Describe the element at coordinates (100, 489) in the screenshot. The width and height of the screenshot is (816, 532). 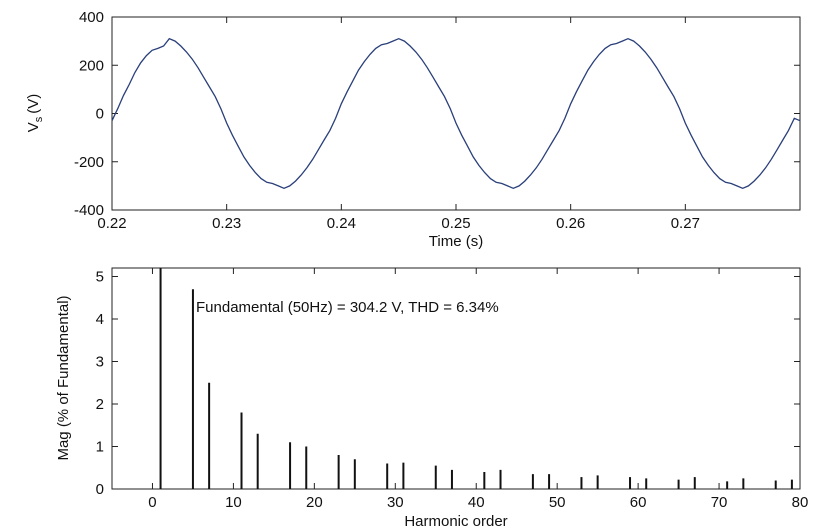
I see `plot2-ytick-label: 0` at that location.